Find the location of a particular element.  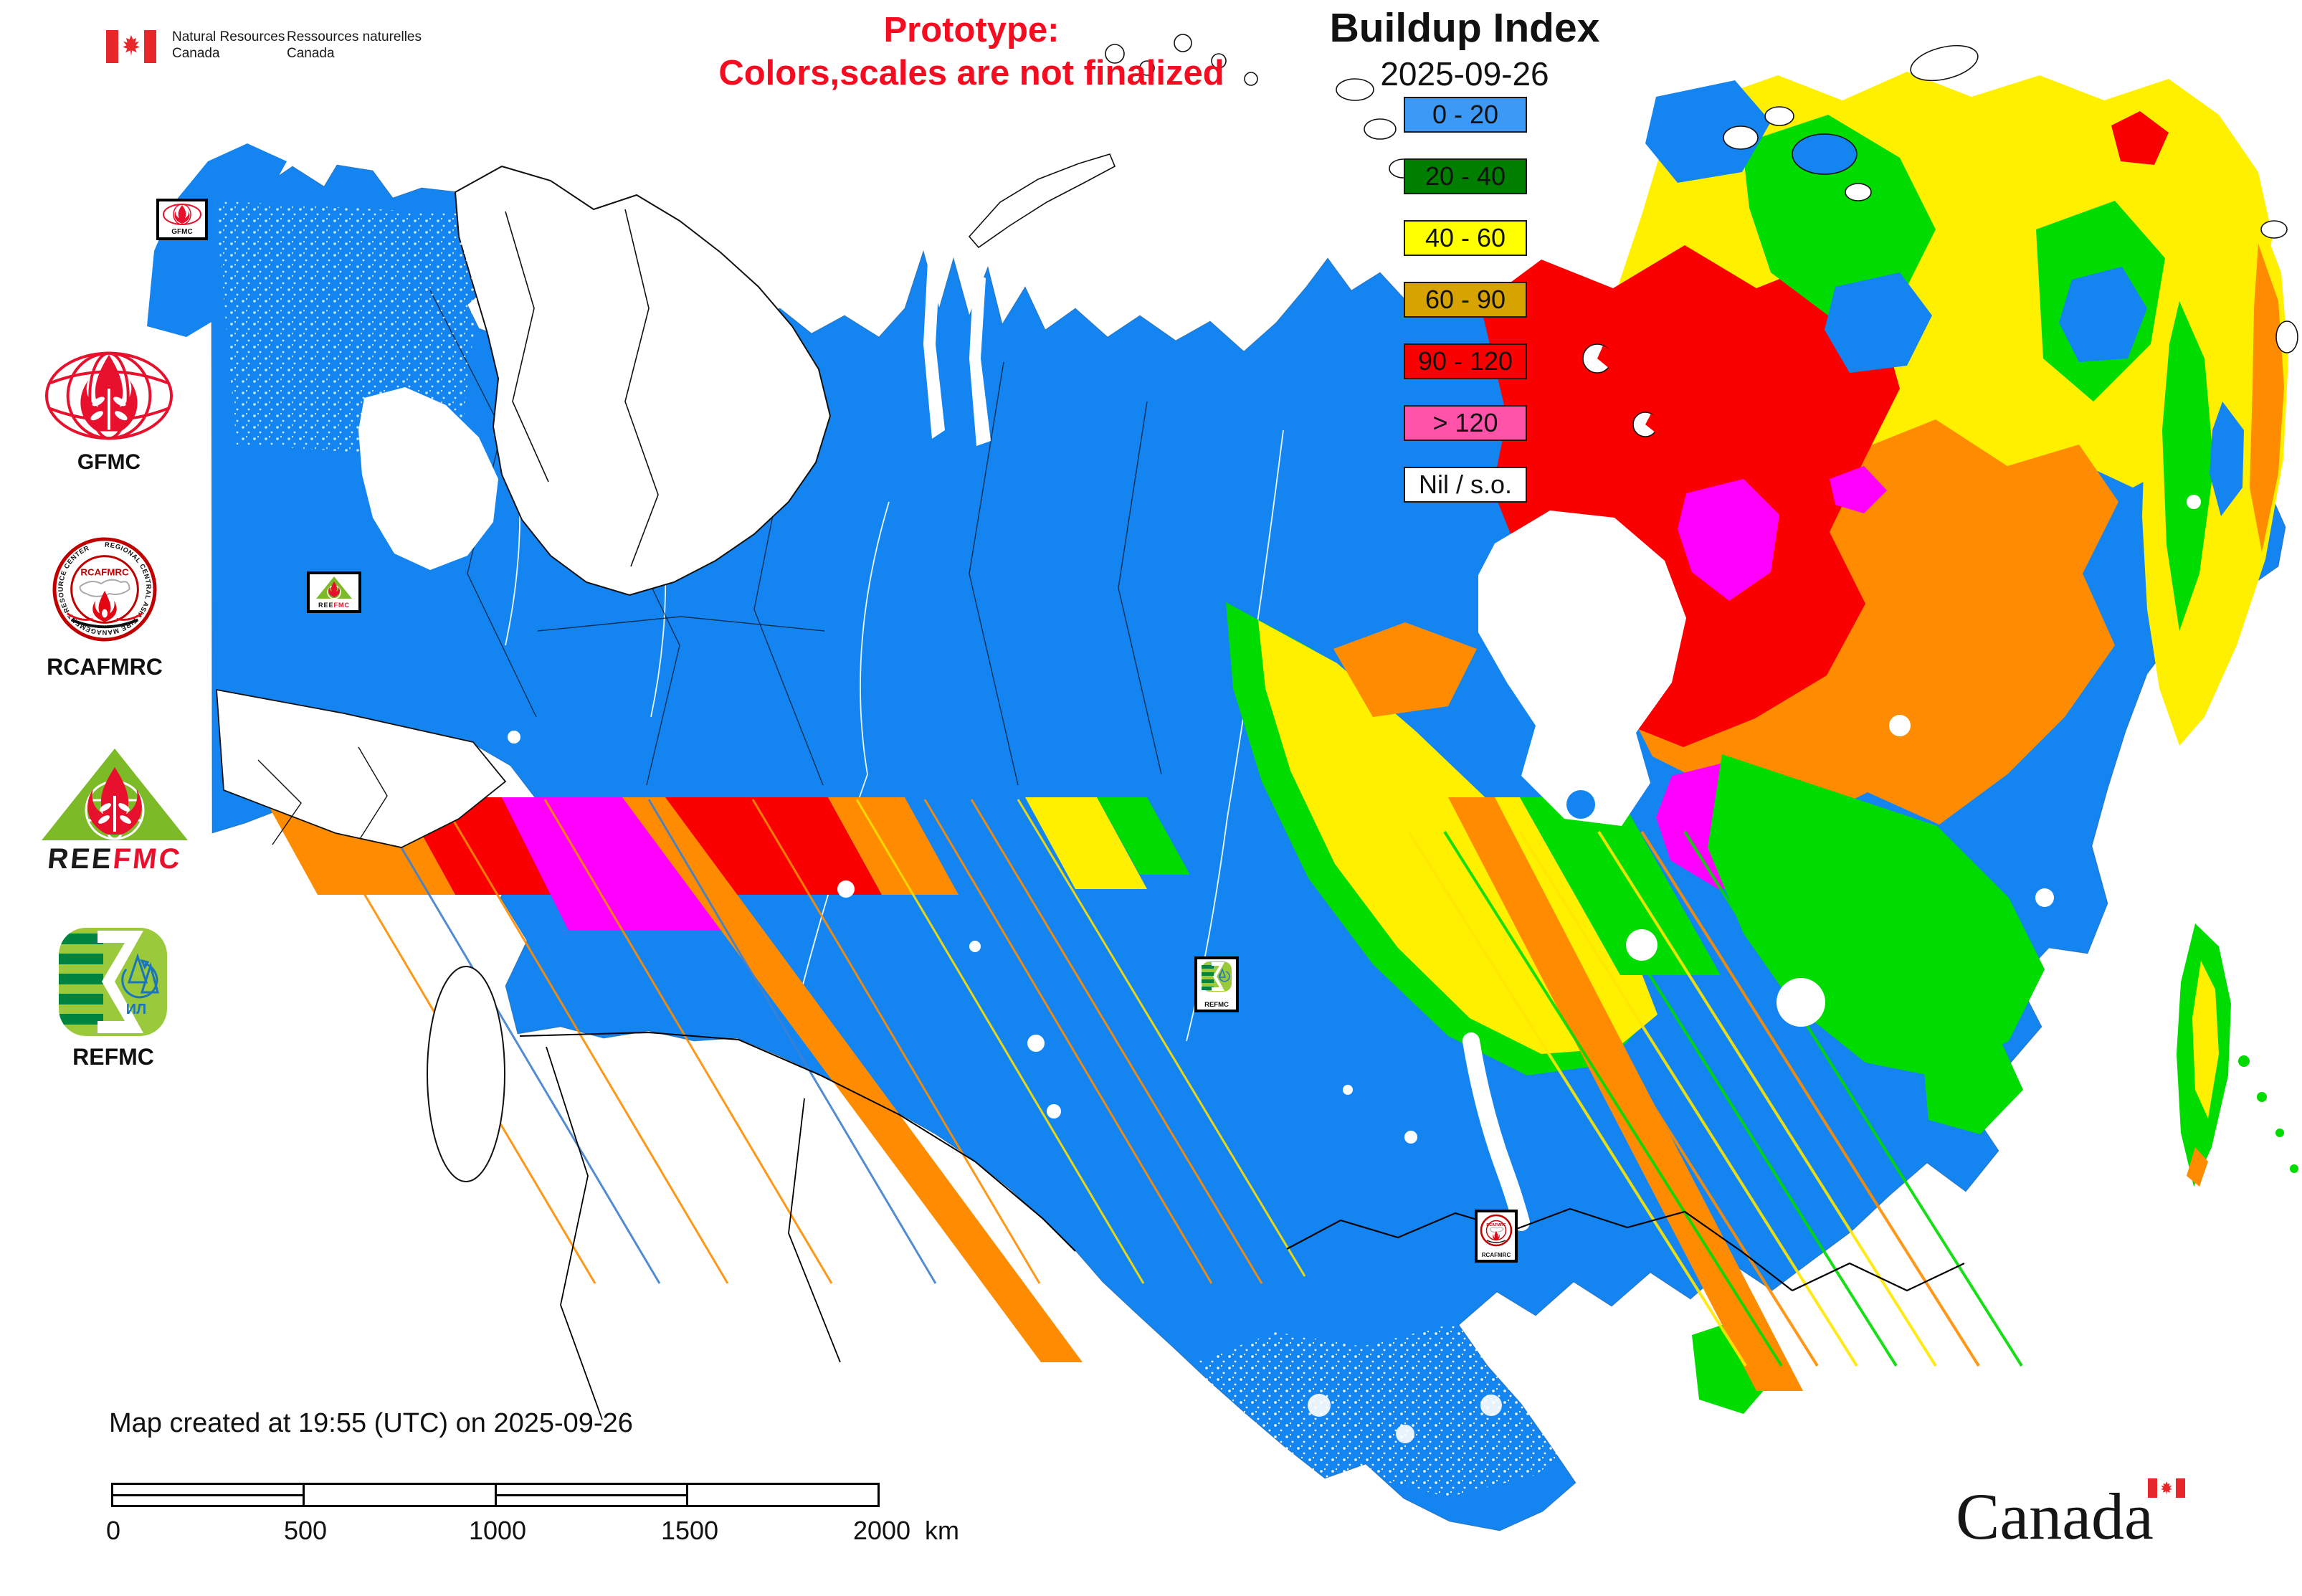

dept-name-fr-line1: Ressources naturelles is located at coordinates (354, 36).